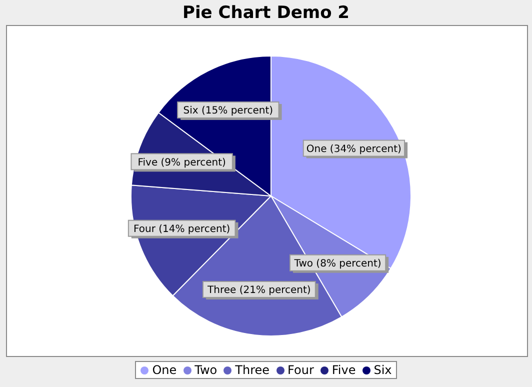 This screenshot has width=532, height=387. I want to click on data-label: Four (14% percent), so click(182, 230).